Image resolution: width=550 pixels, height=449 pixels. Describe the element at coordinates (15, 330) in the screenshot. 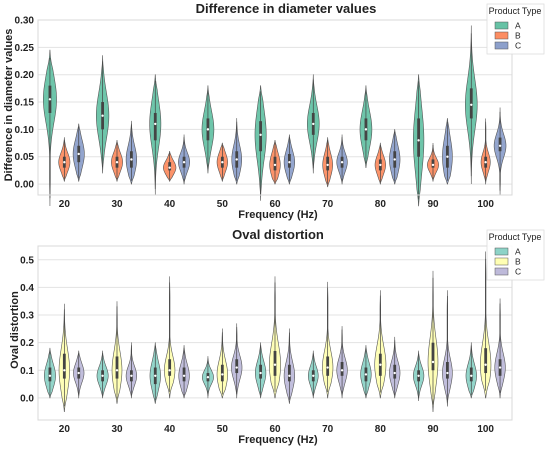

I see `y-axis-label: Oval distortion` at that location.